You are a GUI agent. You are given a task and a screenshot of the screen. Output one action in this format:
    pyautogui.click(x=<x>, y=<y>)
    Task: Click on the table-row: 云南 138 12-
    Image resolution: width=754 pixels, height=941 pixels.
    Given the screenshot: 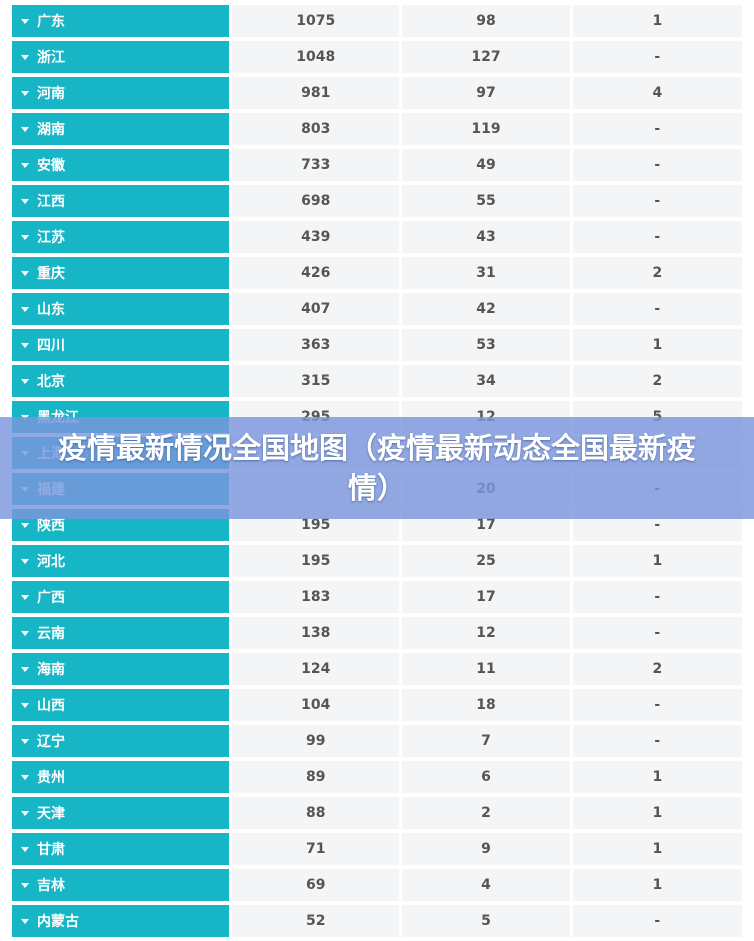 What is the action you would take?
    pyautogui.click(x=377, y=633)
    